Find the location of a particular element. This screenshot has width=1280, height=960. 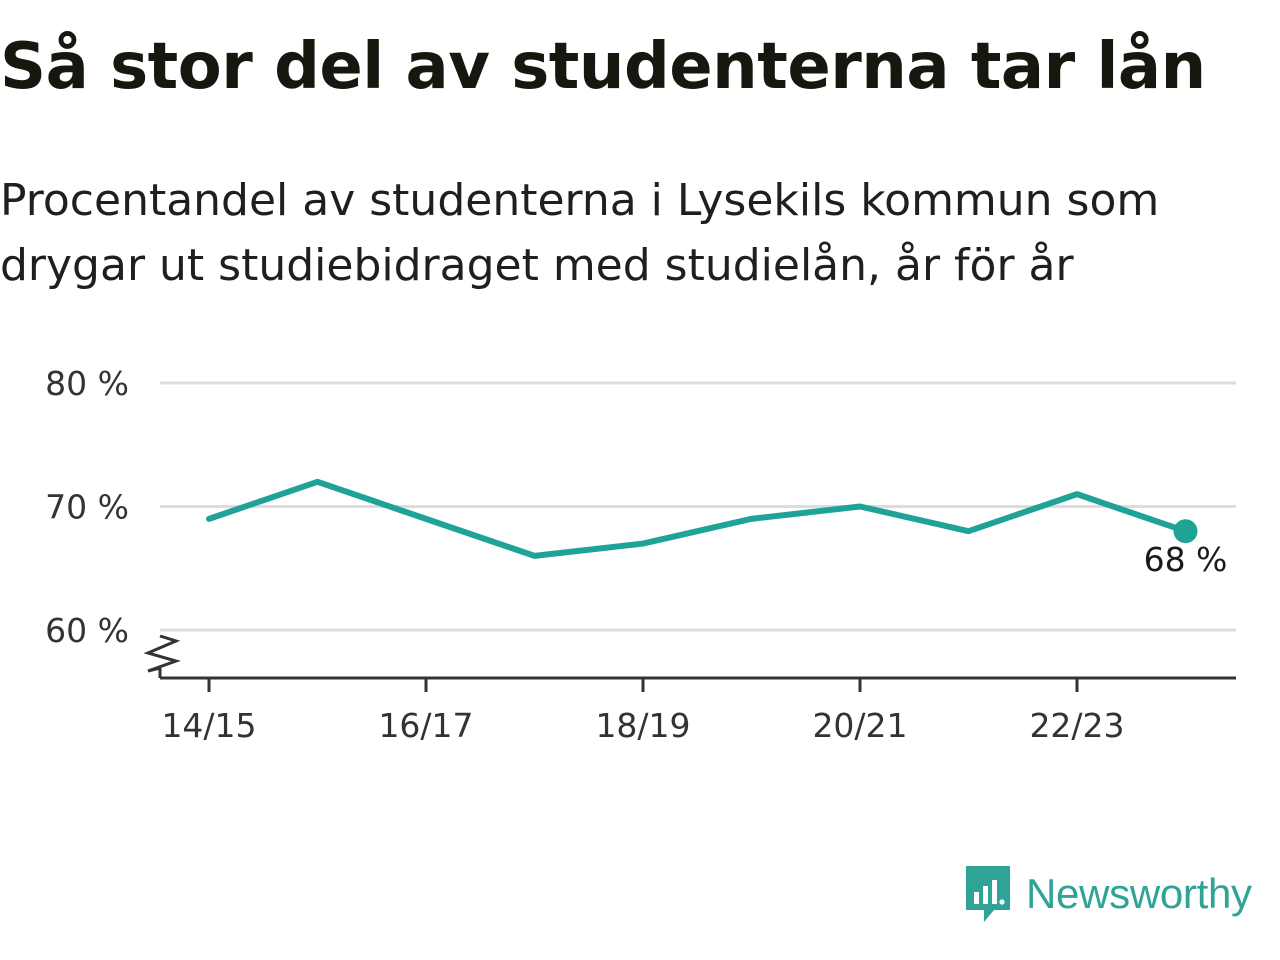

newsworthy-logo-icon is located at coordinates (988, 894).